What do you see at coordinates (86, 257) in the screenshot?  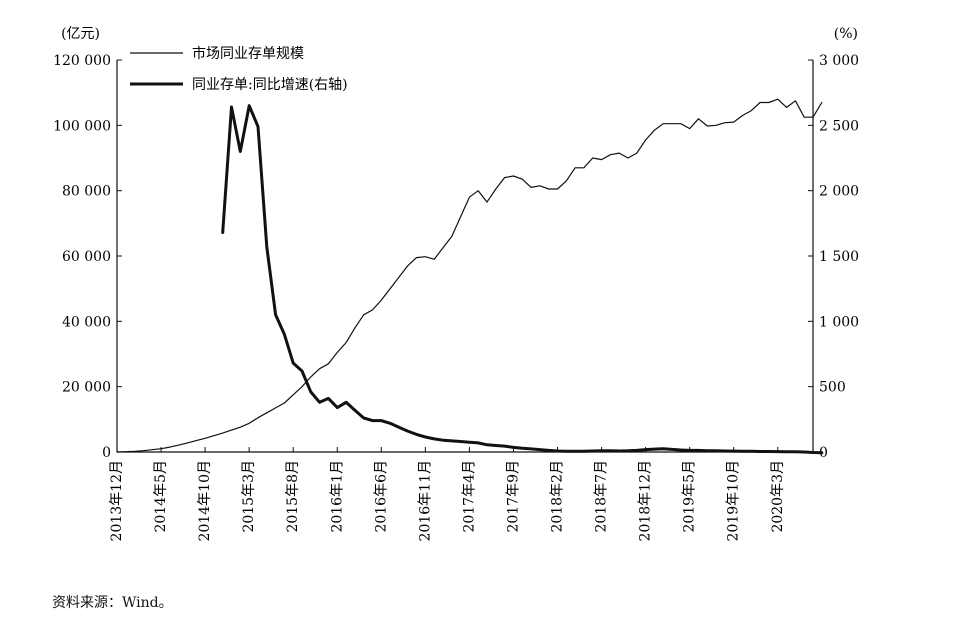 I see `left-tick-label: 60 000` at bounding box center [86, 257].